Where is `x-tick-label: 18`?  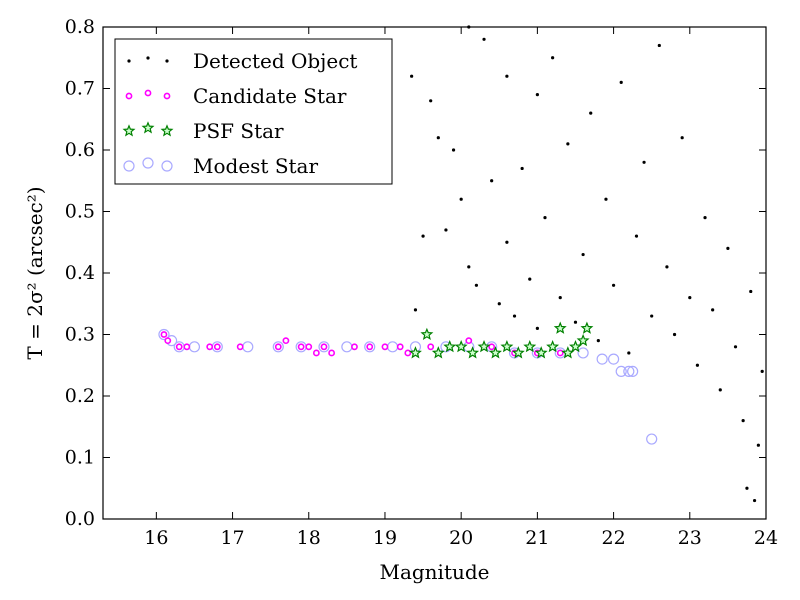 x-tick-label: 18 is located at coordinates (309, 538).